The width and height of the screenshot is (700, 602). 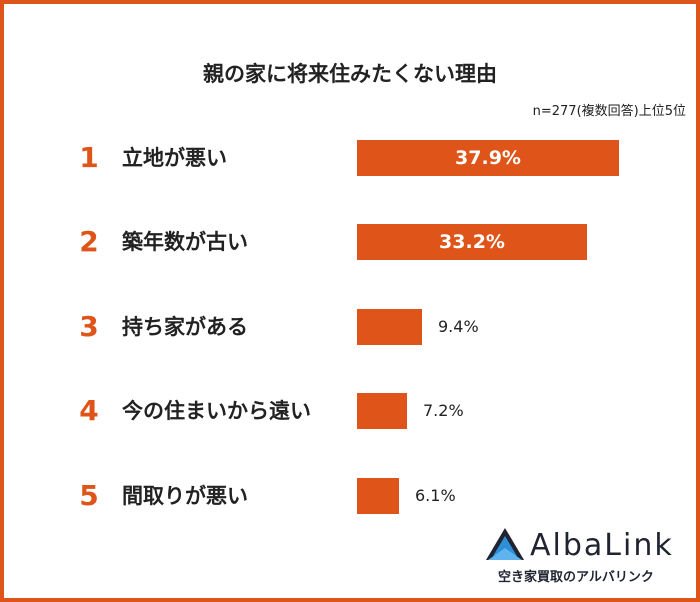 I want to click on logo-tagline: 空き家買取のアルバリンク, so click(x=576, y=577).